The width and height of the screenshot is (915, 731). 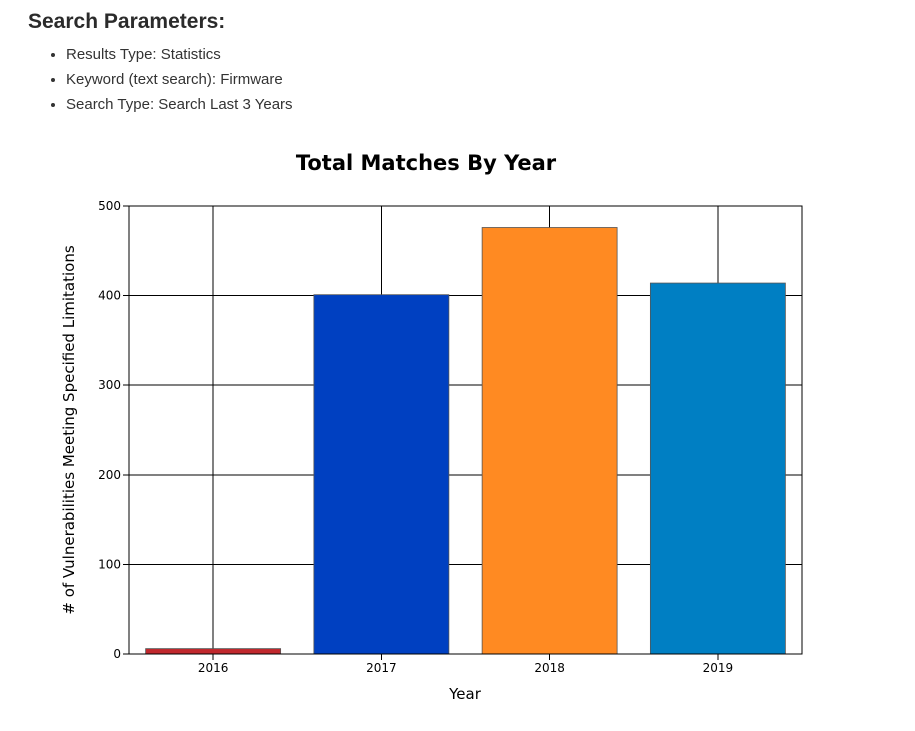 I want to click on bar-2019, so click(x=717, y=468).